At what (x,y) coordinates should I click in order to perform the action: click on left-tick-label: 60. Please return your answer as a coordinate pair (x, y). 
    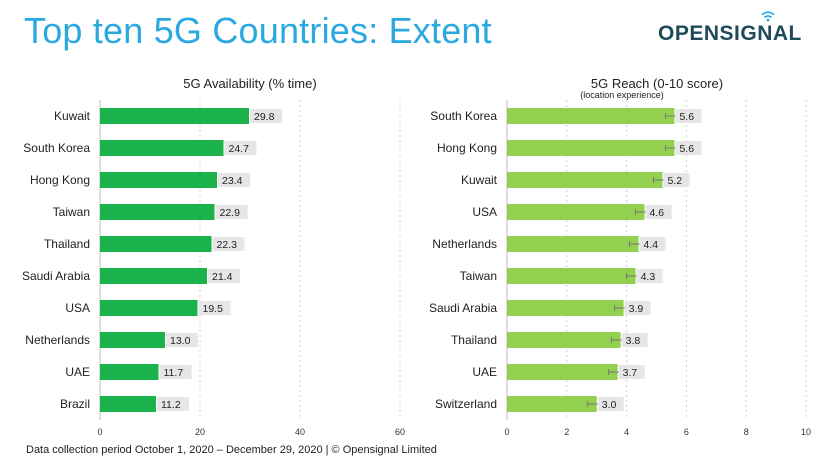
    Looking at the image, I should click on (400, 432).